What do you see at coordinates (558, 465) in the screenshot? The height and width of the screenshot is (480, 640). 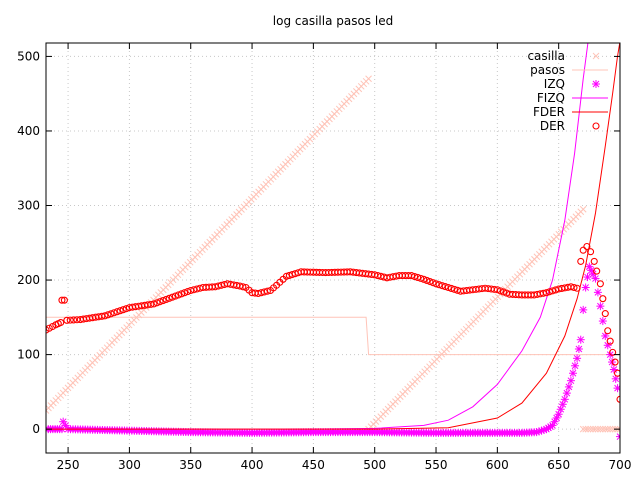 I see `x-tick-label: 650` at bounding box center [558, 465].